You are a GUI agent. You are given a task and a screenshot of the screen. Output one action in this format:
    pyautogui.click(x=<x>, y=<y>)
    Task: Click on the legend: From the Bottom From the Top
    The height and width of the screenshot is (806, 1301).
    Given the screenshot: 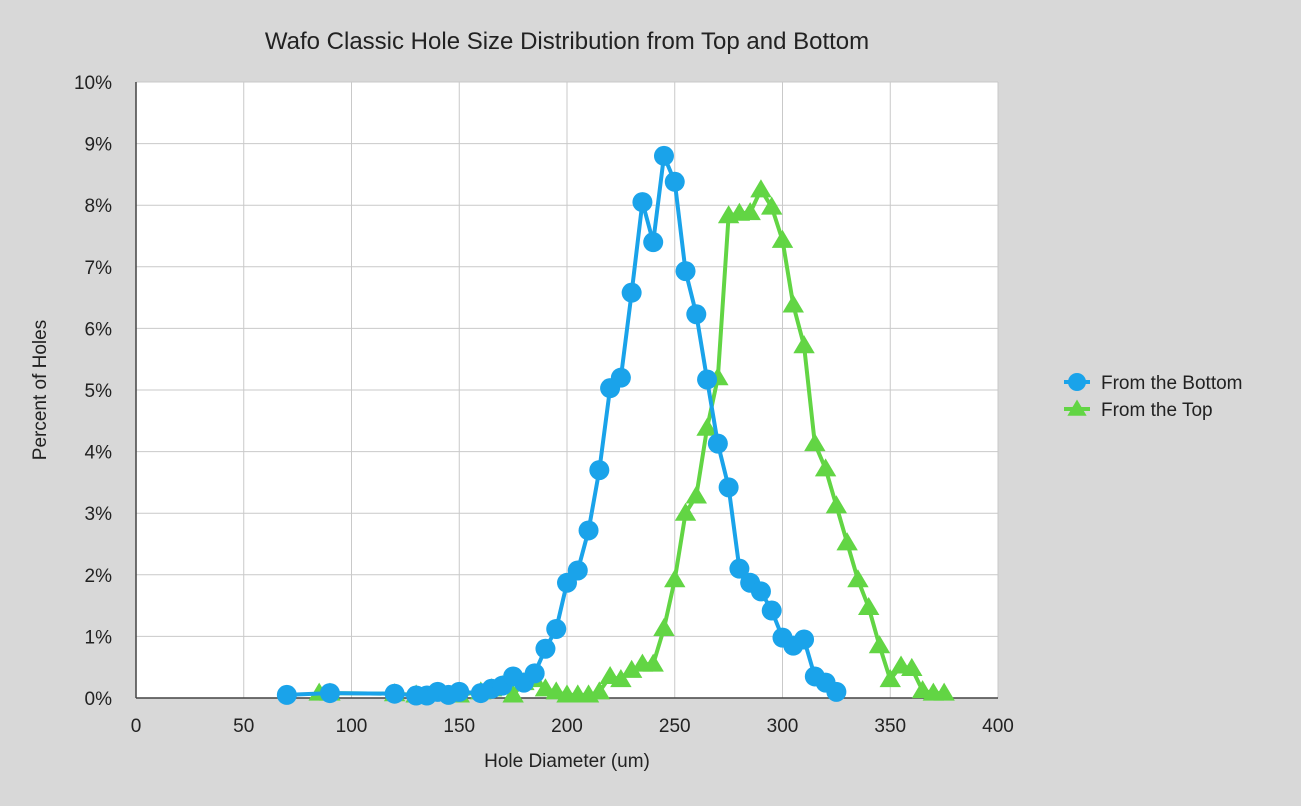 What is the action you would take?
    pyautogui.click(x=1153, y=397)
    